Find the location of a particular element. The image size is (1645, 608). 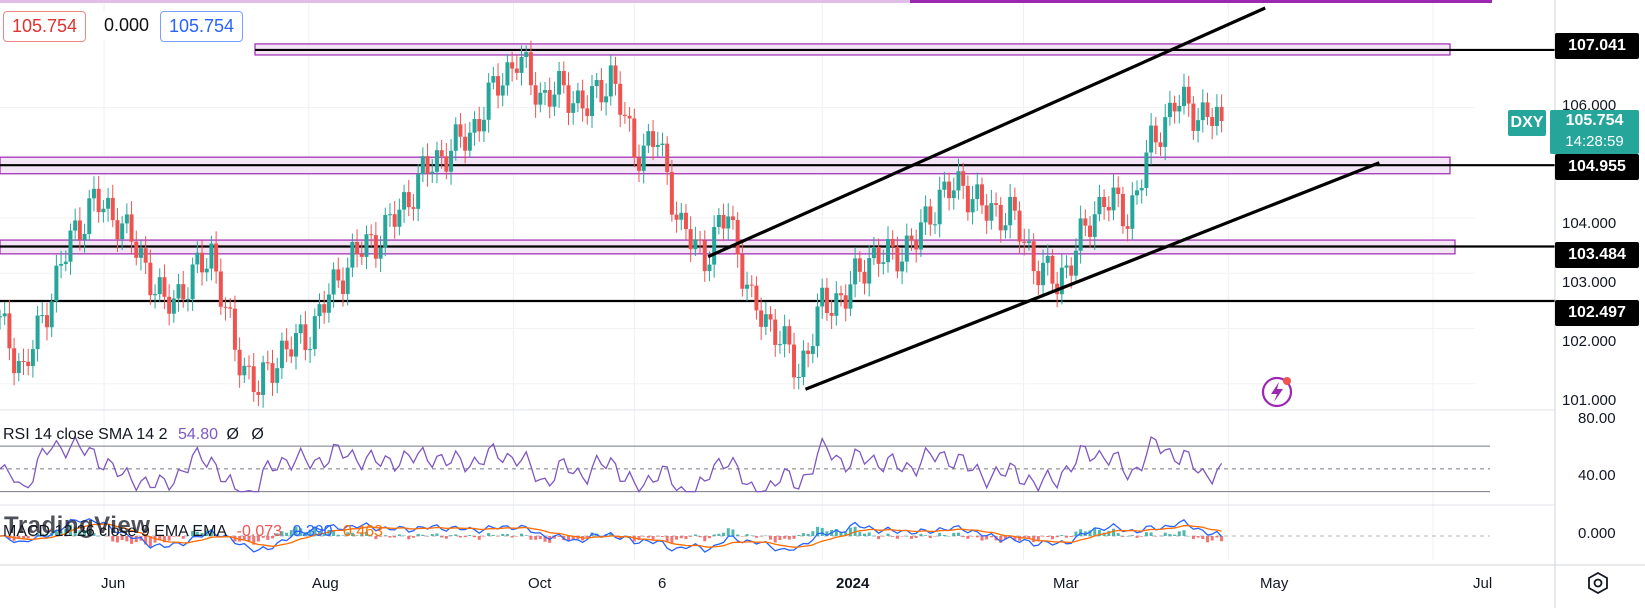

macd-value: 0.390 is located at coordinates (312, 531).